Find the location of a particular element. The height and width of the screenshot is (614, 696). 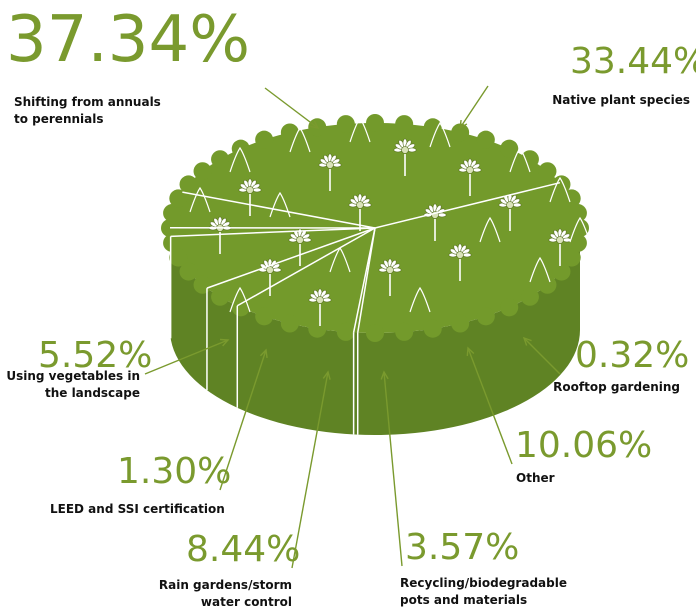

slice-label: Shifting from annuals to perennials is located at coordinates (87, 111).